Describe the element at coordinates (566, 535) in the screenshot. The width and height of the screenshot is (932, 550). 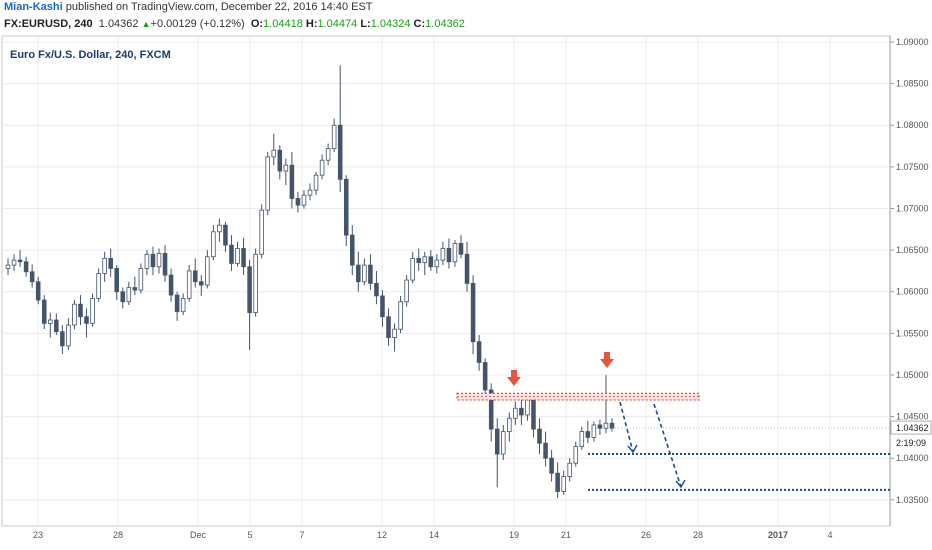
I see `x-tick-label: 21` at that location.